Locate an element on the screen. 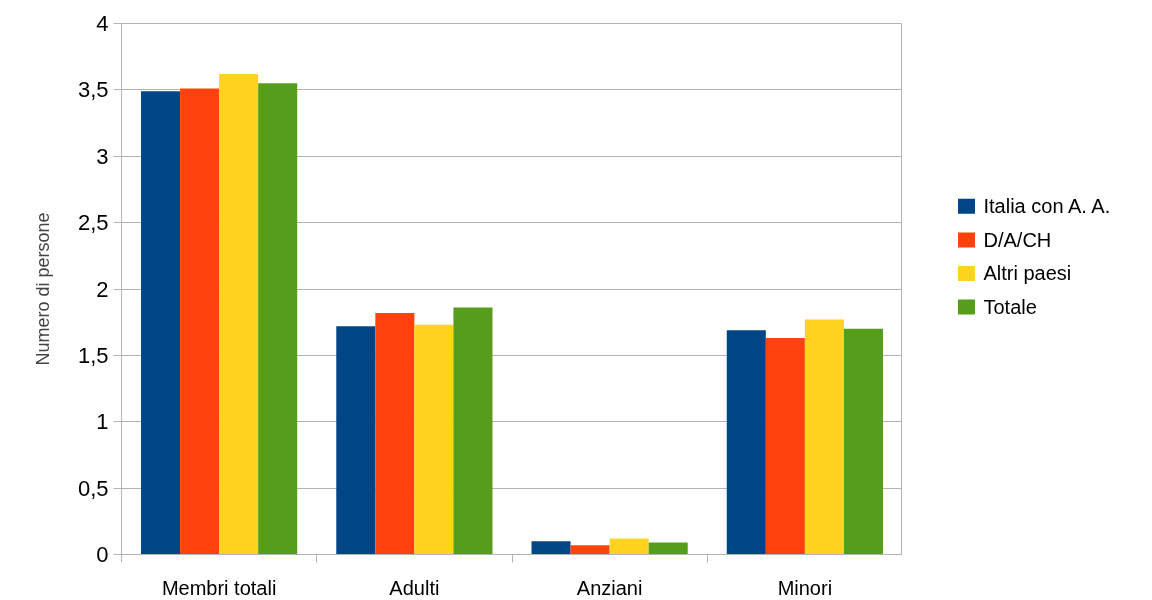 The height and width of the screenshot is (600, 1152). legend-label: D/A/CH is located at coordinates (1017, 239).